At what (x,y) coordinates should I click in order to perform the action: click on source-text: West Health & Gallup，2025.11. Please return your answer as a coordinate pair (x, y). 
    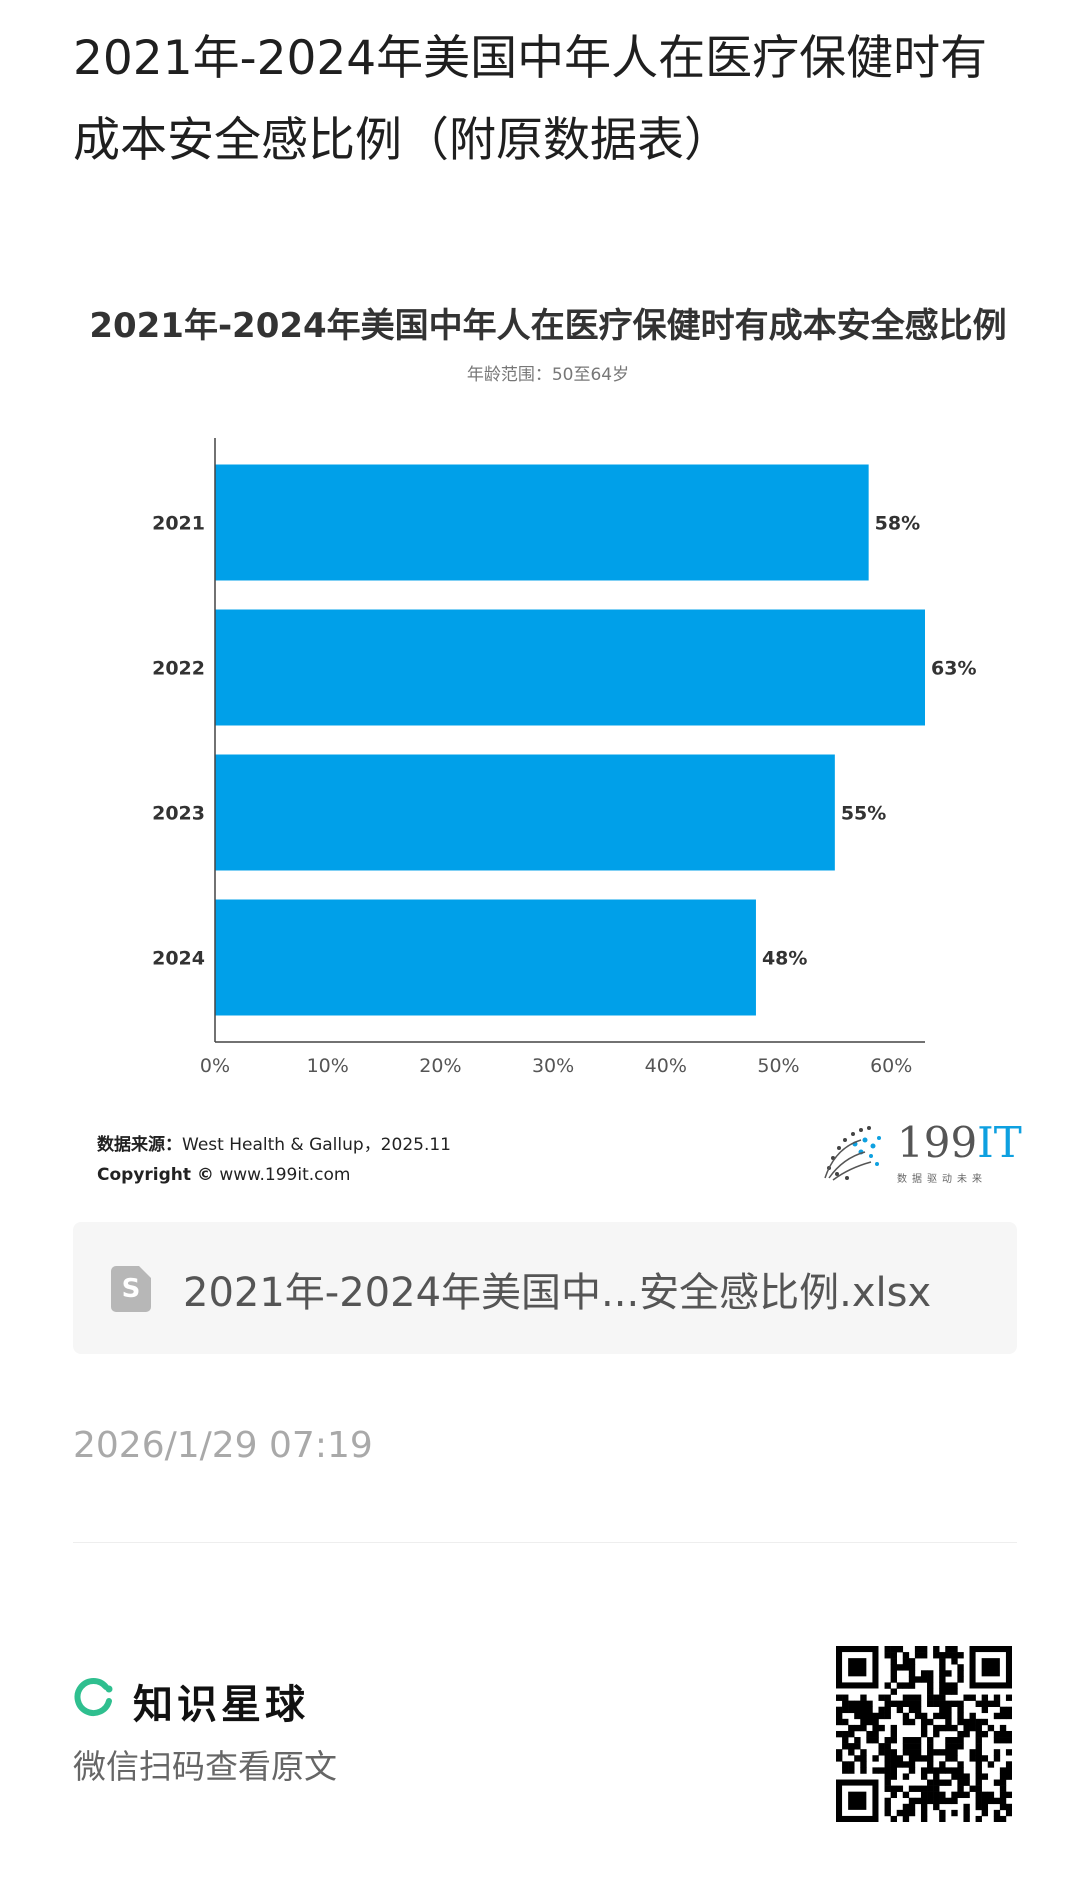
    Looking at the image, I should click on (316, 1145).